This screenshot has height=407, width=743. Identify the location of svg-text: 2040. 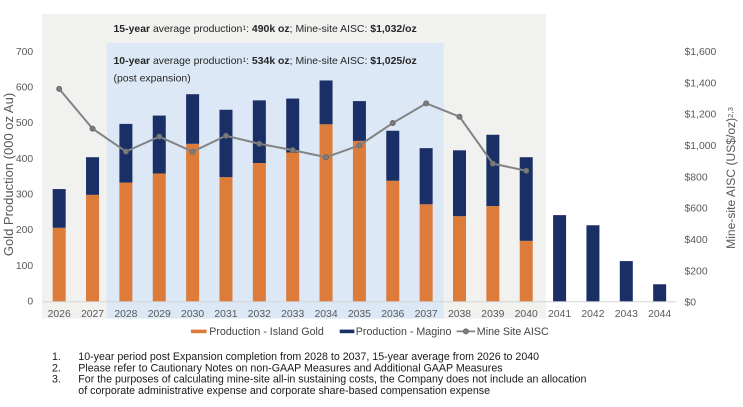
(526, 314).